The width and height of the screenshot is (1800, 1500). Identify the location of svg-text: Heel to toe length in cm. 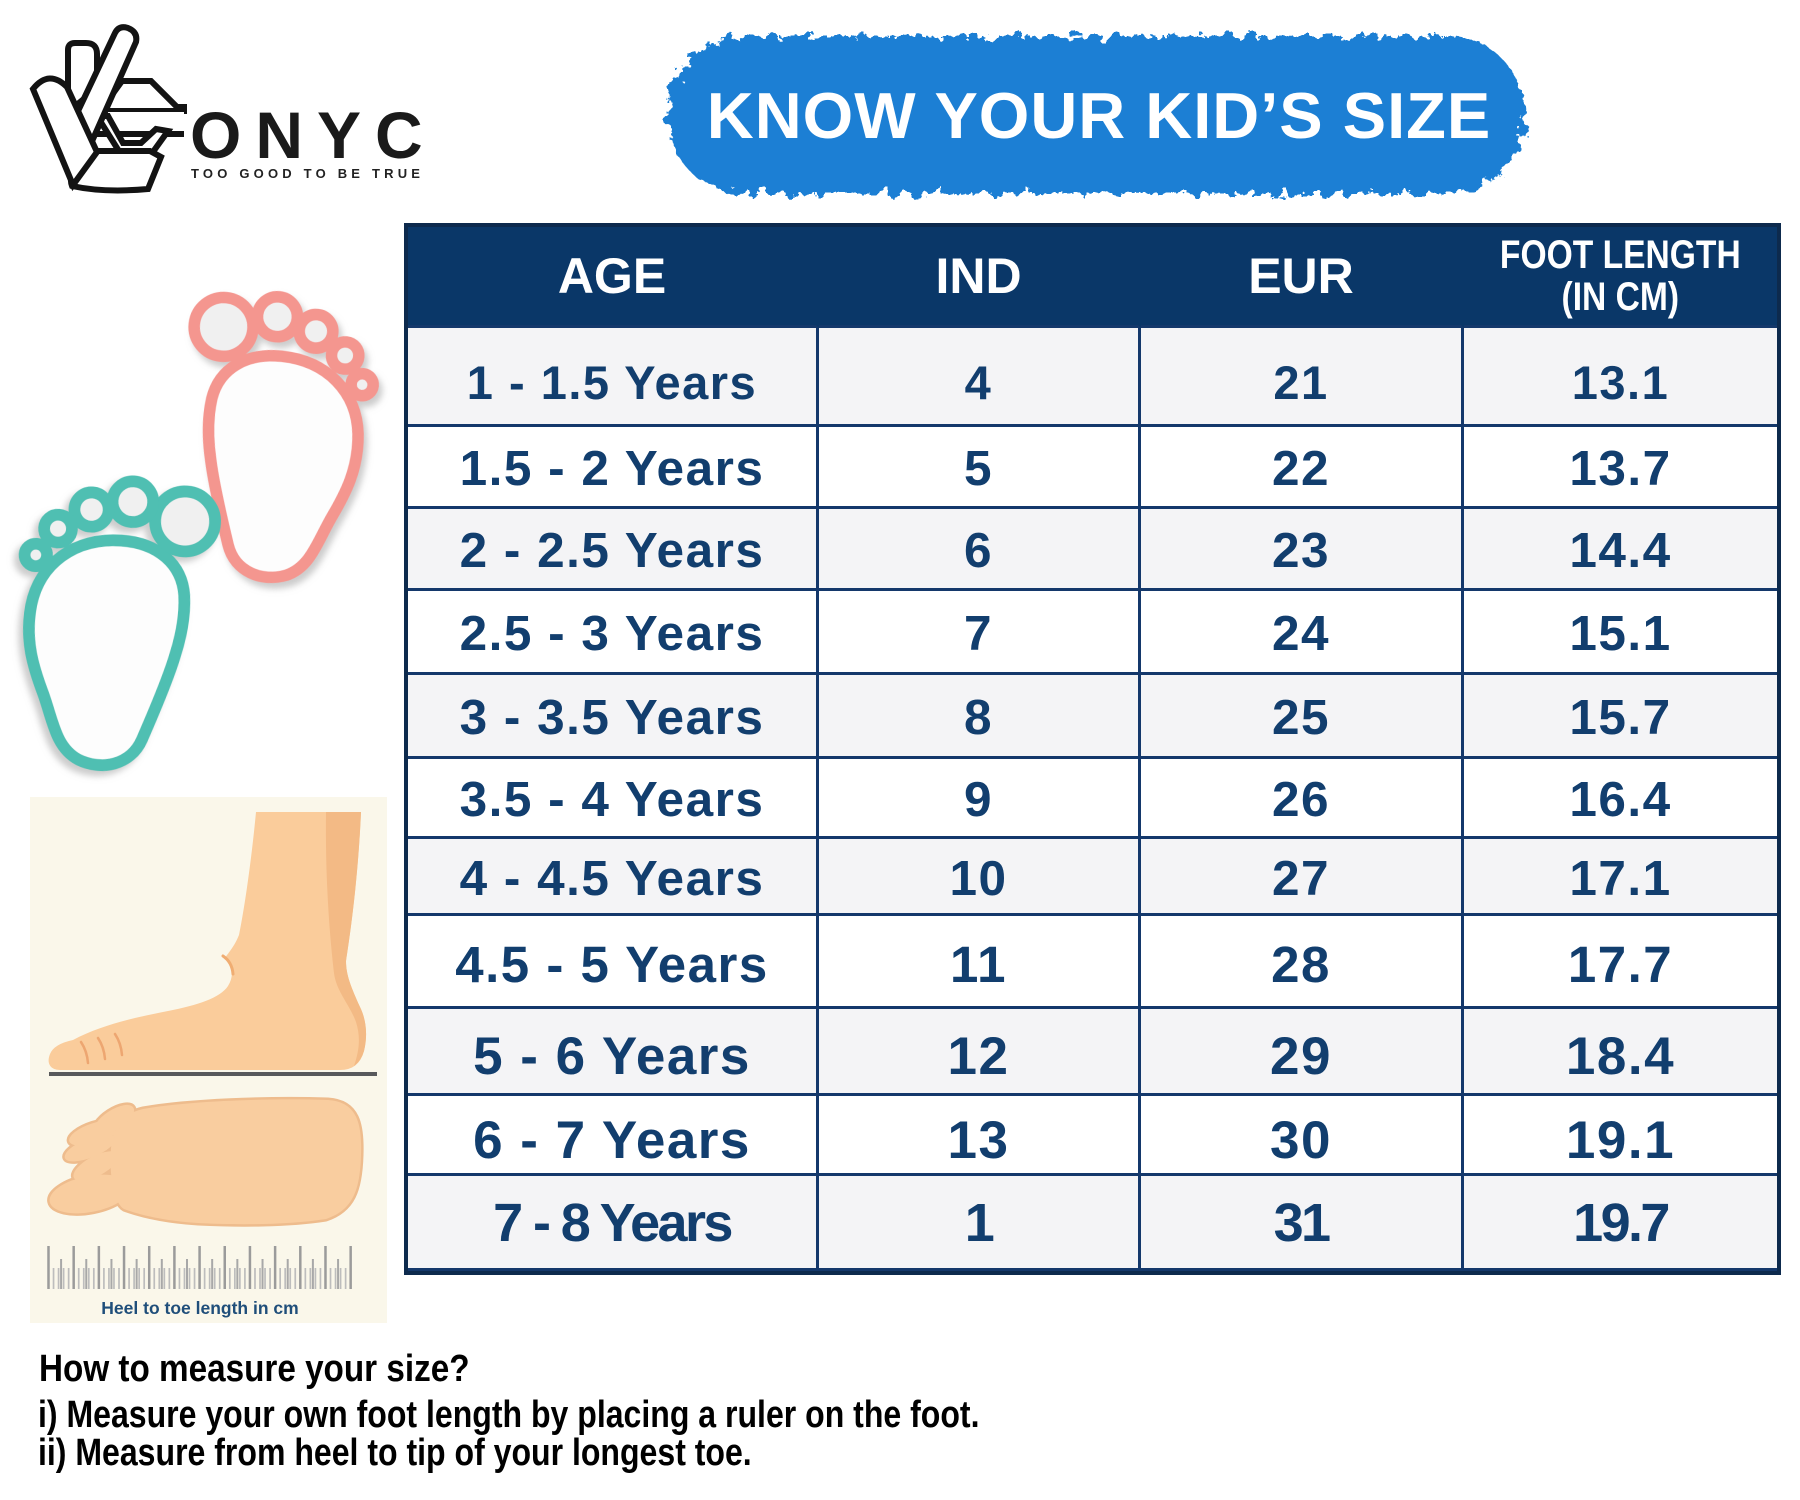
(199, 1308).